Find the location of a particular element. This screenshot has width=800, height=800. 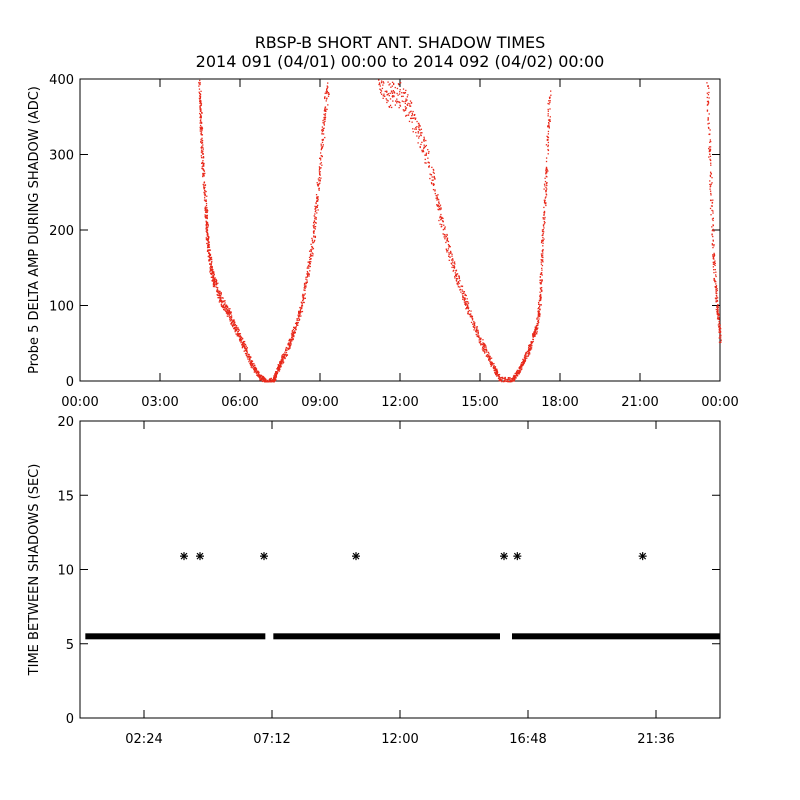

bottom-data-points is located at coordinates (402, 596).